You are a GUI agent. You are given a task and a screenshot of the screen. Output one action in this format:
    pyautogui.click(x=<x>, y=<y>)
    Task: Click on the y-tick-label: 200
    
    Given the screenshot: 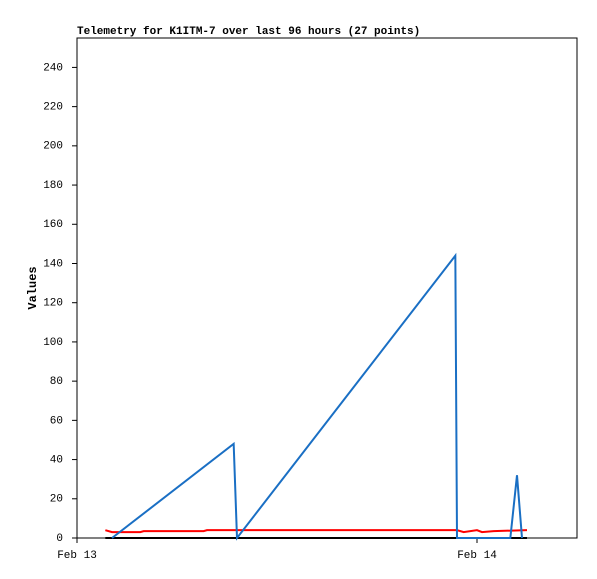 What is the action you would take?
    pyautogui.click(x=53, y=147)
    